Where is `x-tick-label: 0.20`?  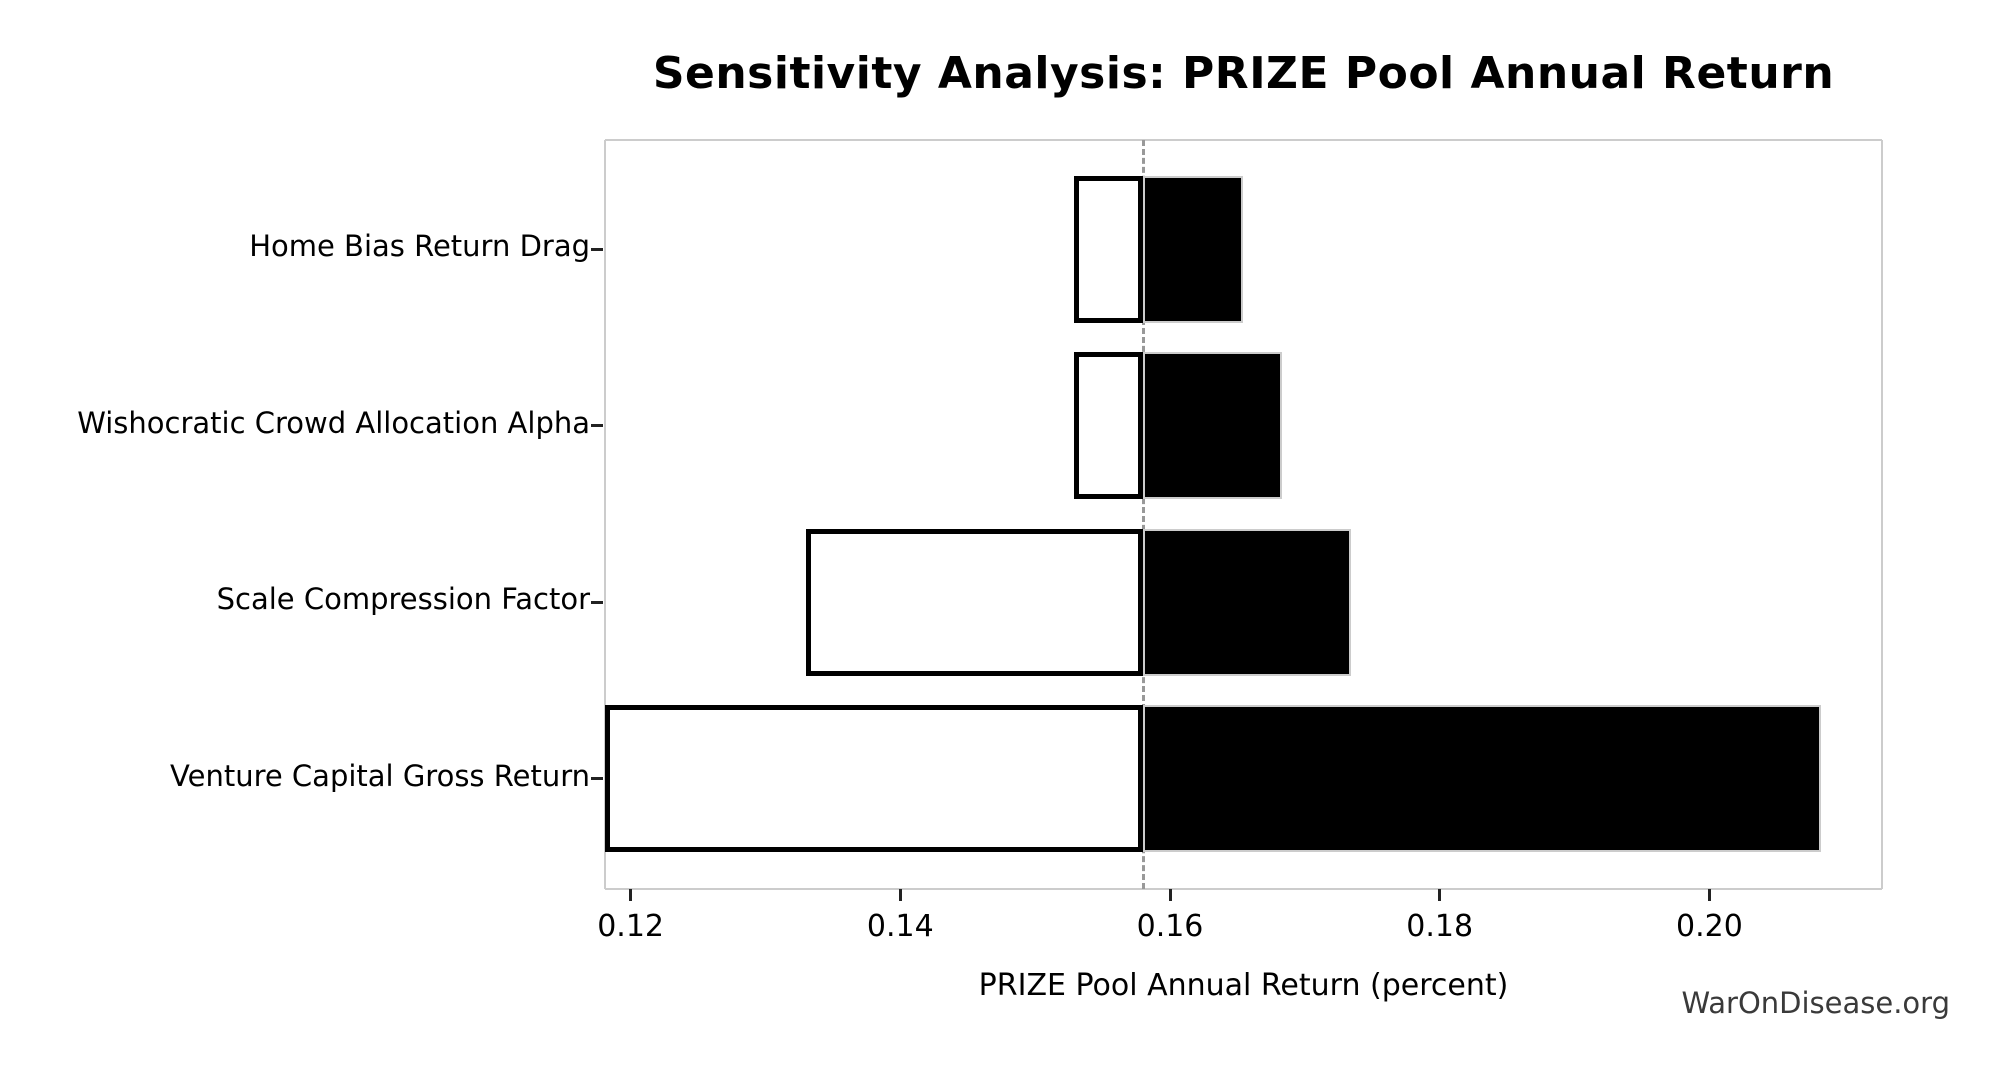
x-tick-label: 0.20 is located at coordinates (1709, 926).